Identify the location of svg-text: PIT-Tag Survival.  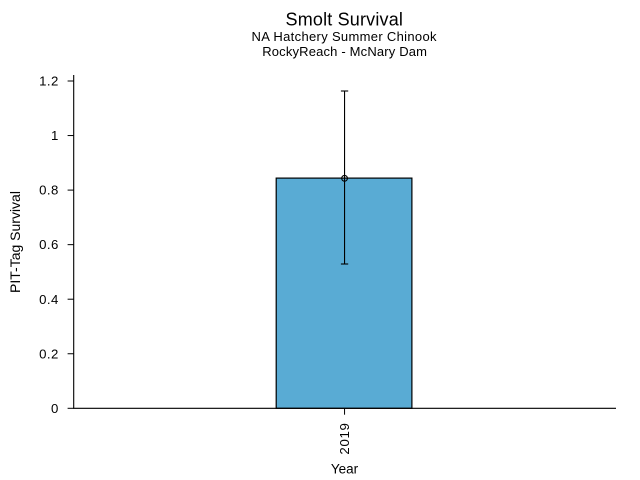
(15, 242).